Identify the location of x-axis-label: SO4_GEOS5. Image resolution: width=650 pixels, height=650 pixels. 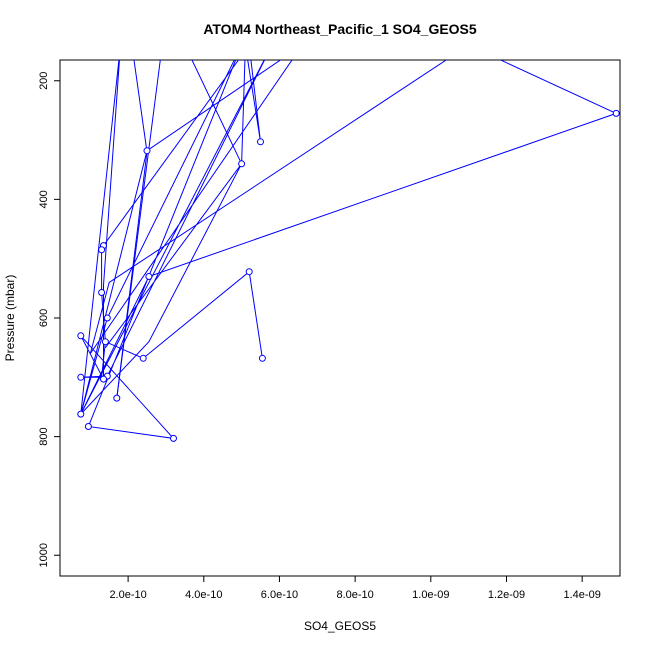
(340, 626).